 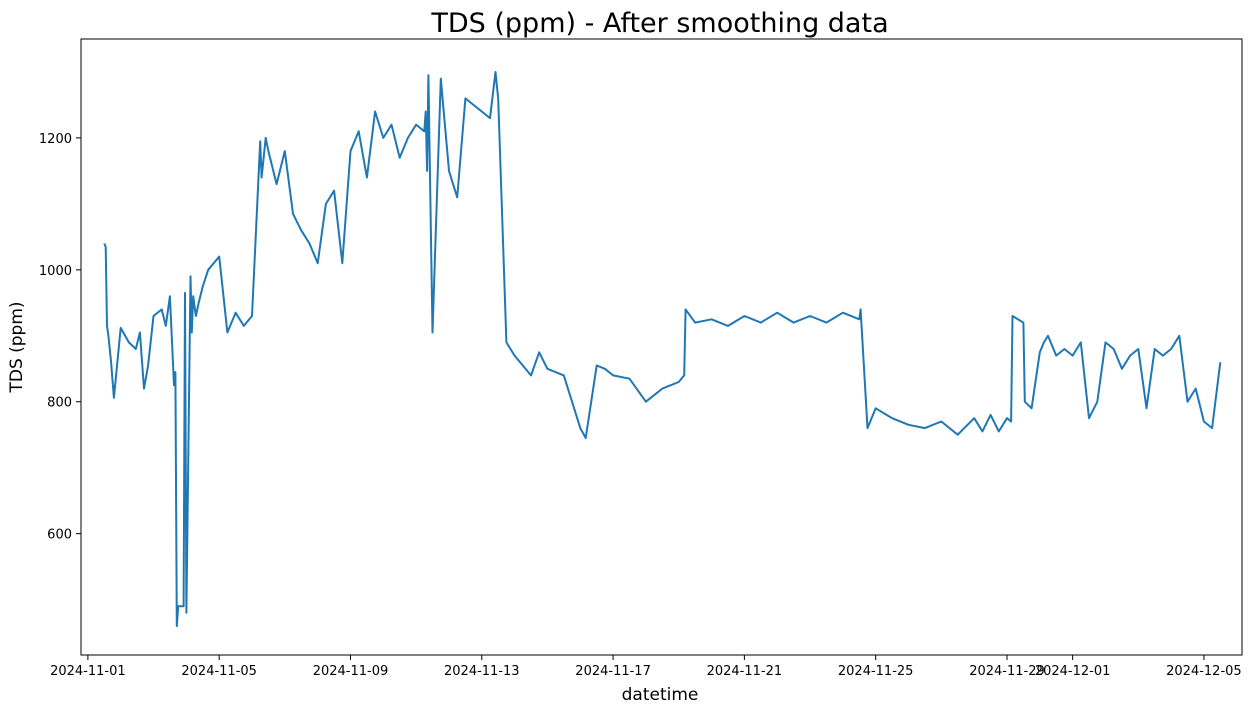 What do you see at coordinates (88, 671) in the screenshot?
I see `x-tick-label: 2024-11-01` at bounding box center [88, 671].